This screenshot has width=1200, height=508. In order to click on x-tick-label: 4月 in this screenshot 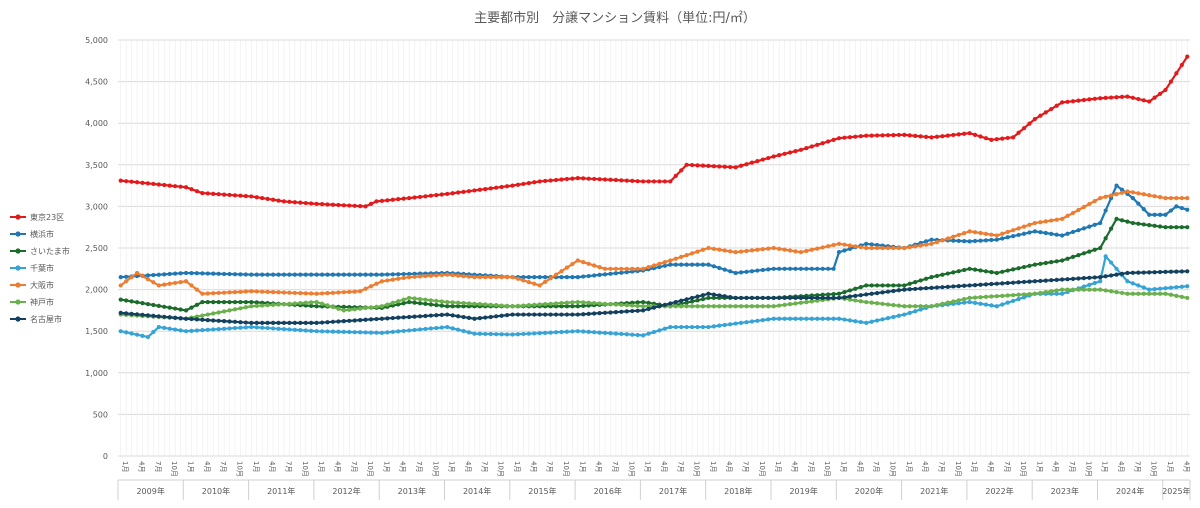, I will do `click(142, 466)`.